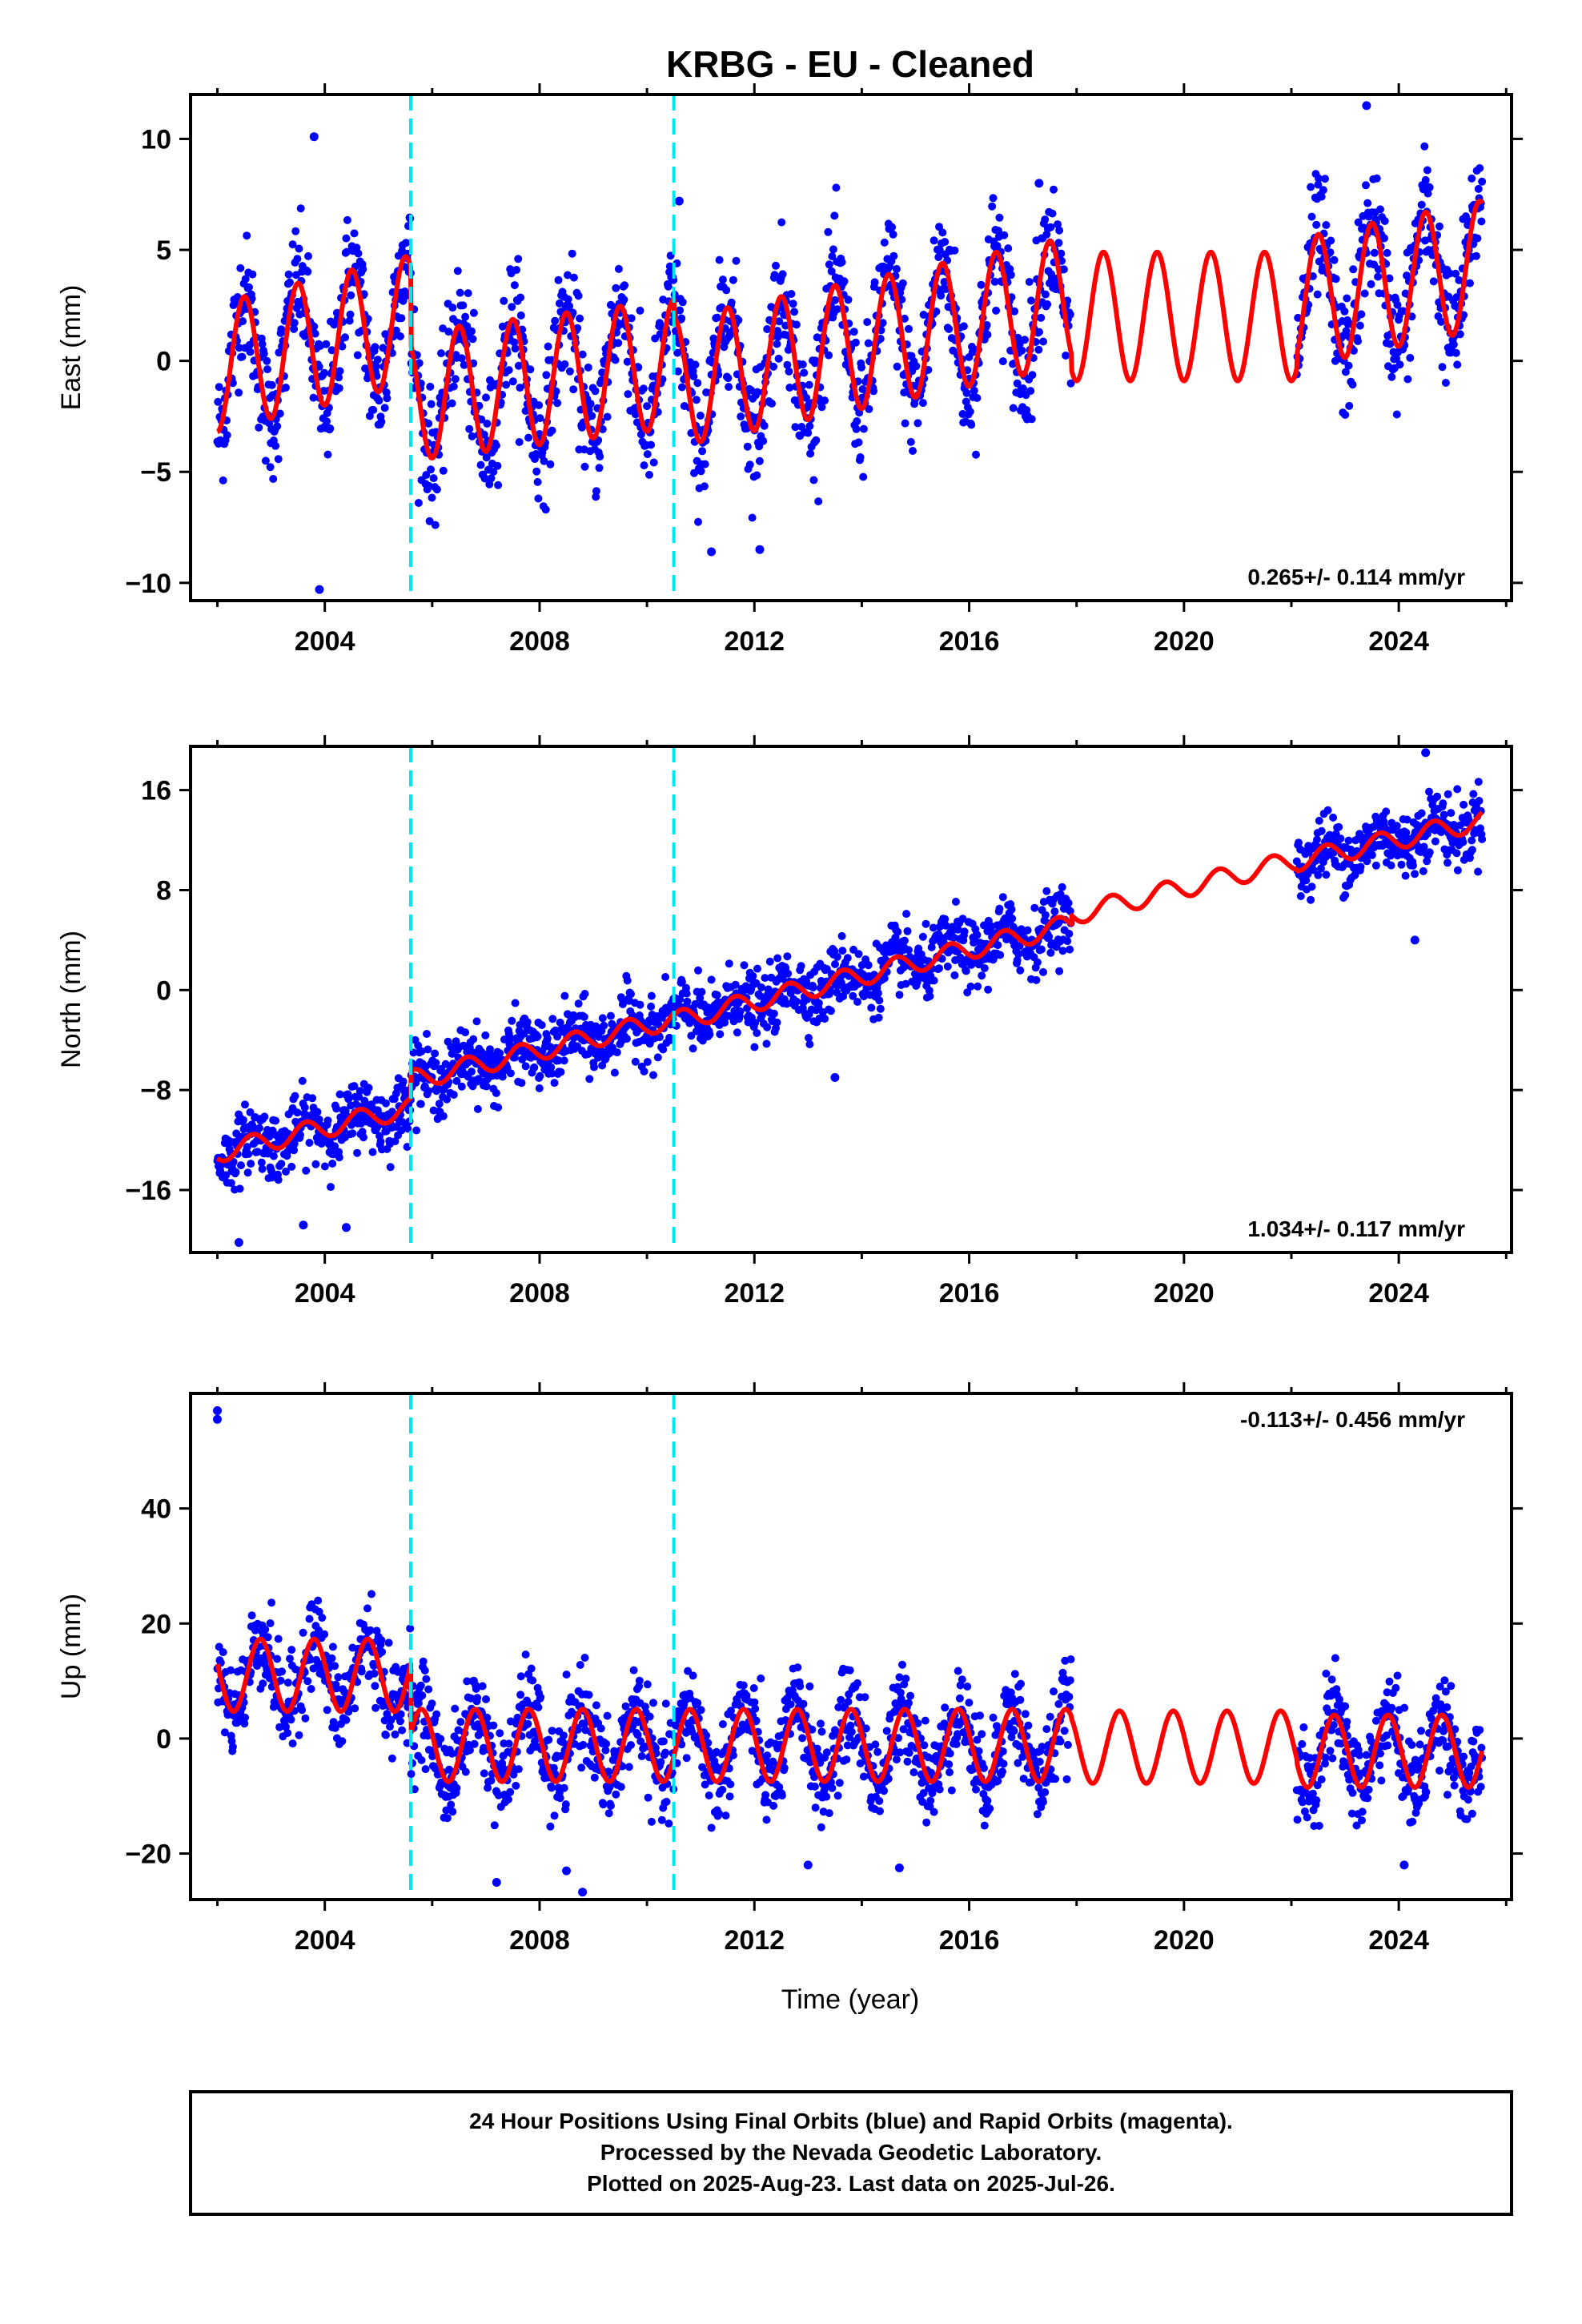  What do you see at coordinates (155, 472) in the screenshot?
I see `y-tick-label: −5` at bounding box center [155, 472].